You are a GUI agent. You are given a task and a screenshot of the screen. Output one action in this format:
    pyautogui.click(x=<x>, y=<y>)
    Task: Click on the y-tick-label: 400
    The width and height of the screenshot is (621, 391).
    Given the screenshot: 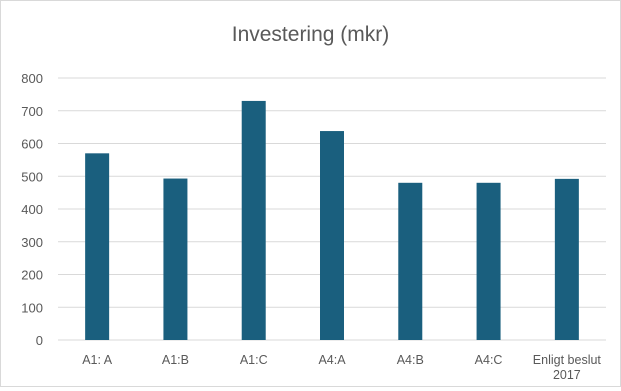 What is the action you would take?
    pyautogui.click(x=32, y=209)
    